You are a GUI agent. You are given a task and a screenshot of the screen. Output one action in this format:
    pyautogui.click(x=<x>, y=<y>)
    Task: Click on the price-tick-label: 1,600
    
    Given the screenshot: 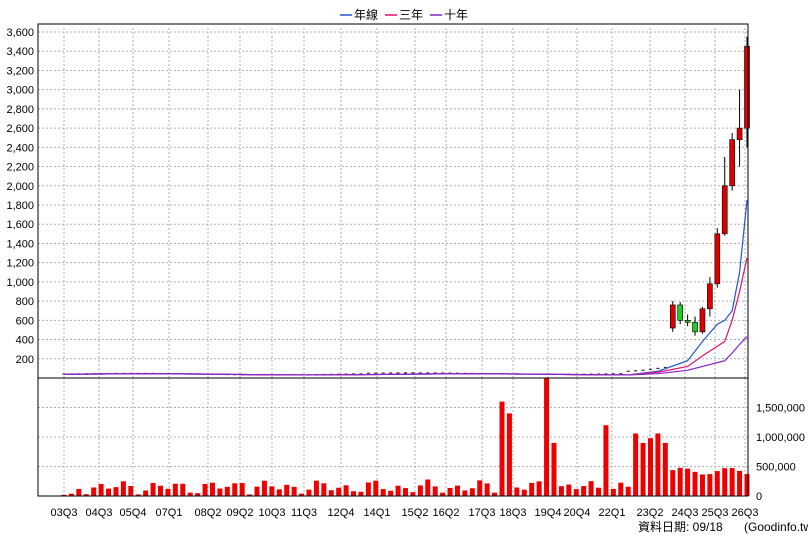 What is the action you would take?
    pyautogui.click(x=20, y=225)
    